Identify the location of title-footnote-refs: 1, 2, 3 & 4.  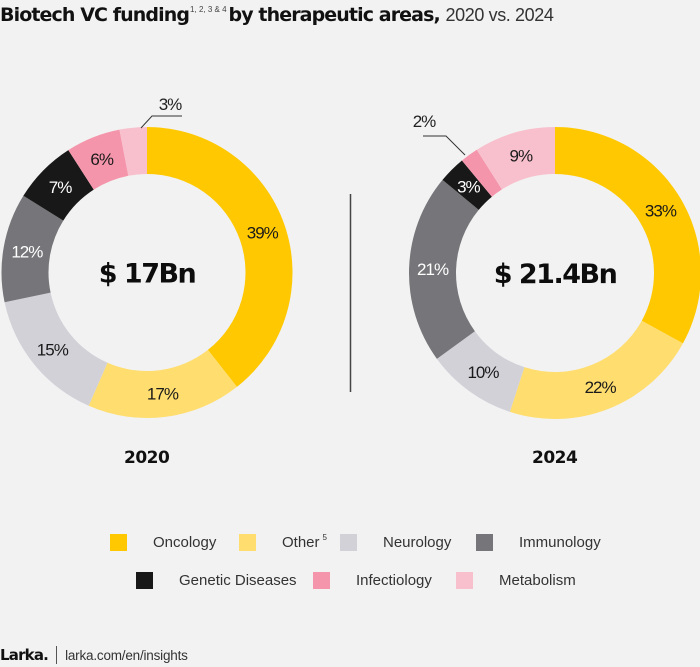
(208, 9).